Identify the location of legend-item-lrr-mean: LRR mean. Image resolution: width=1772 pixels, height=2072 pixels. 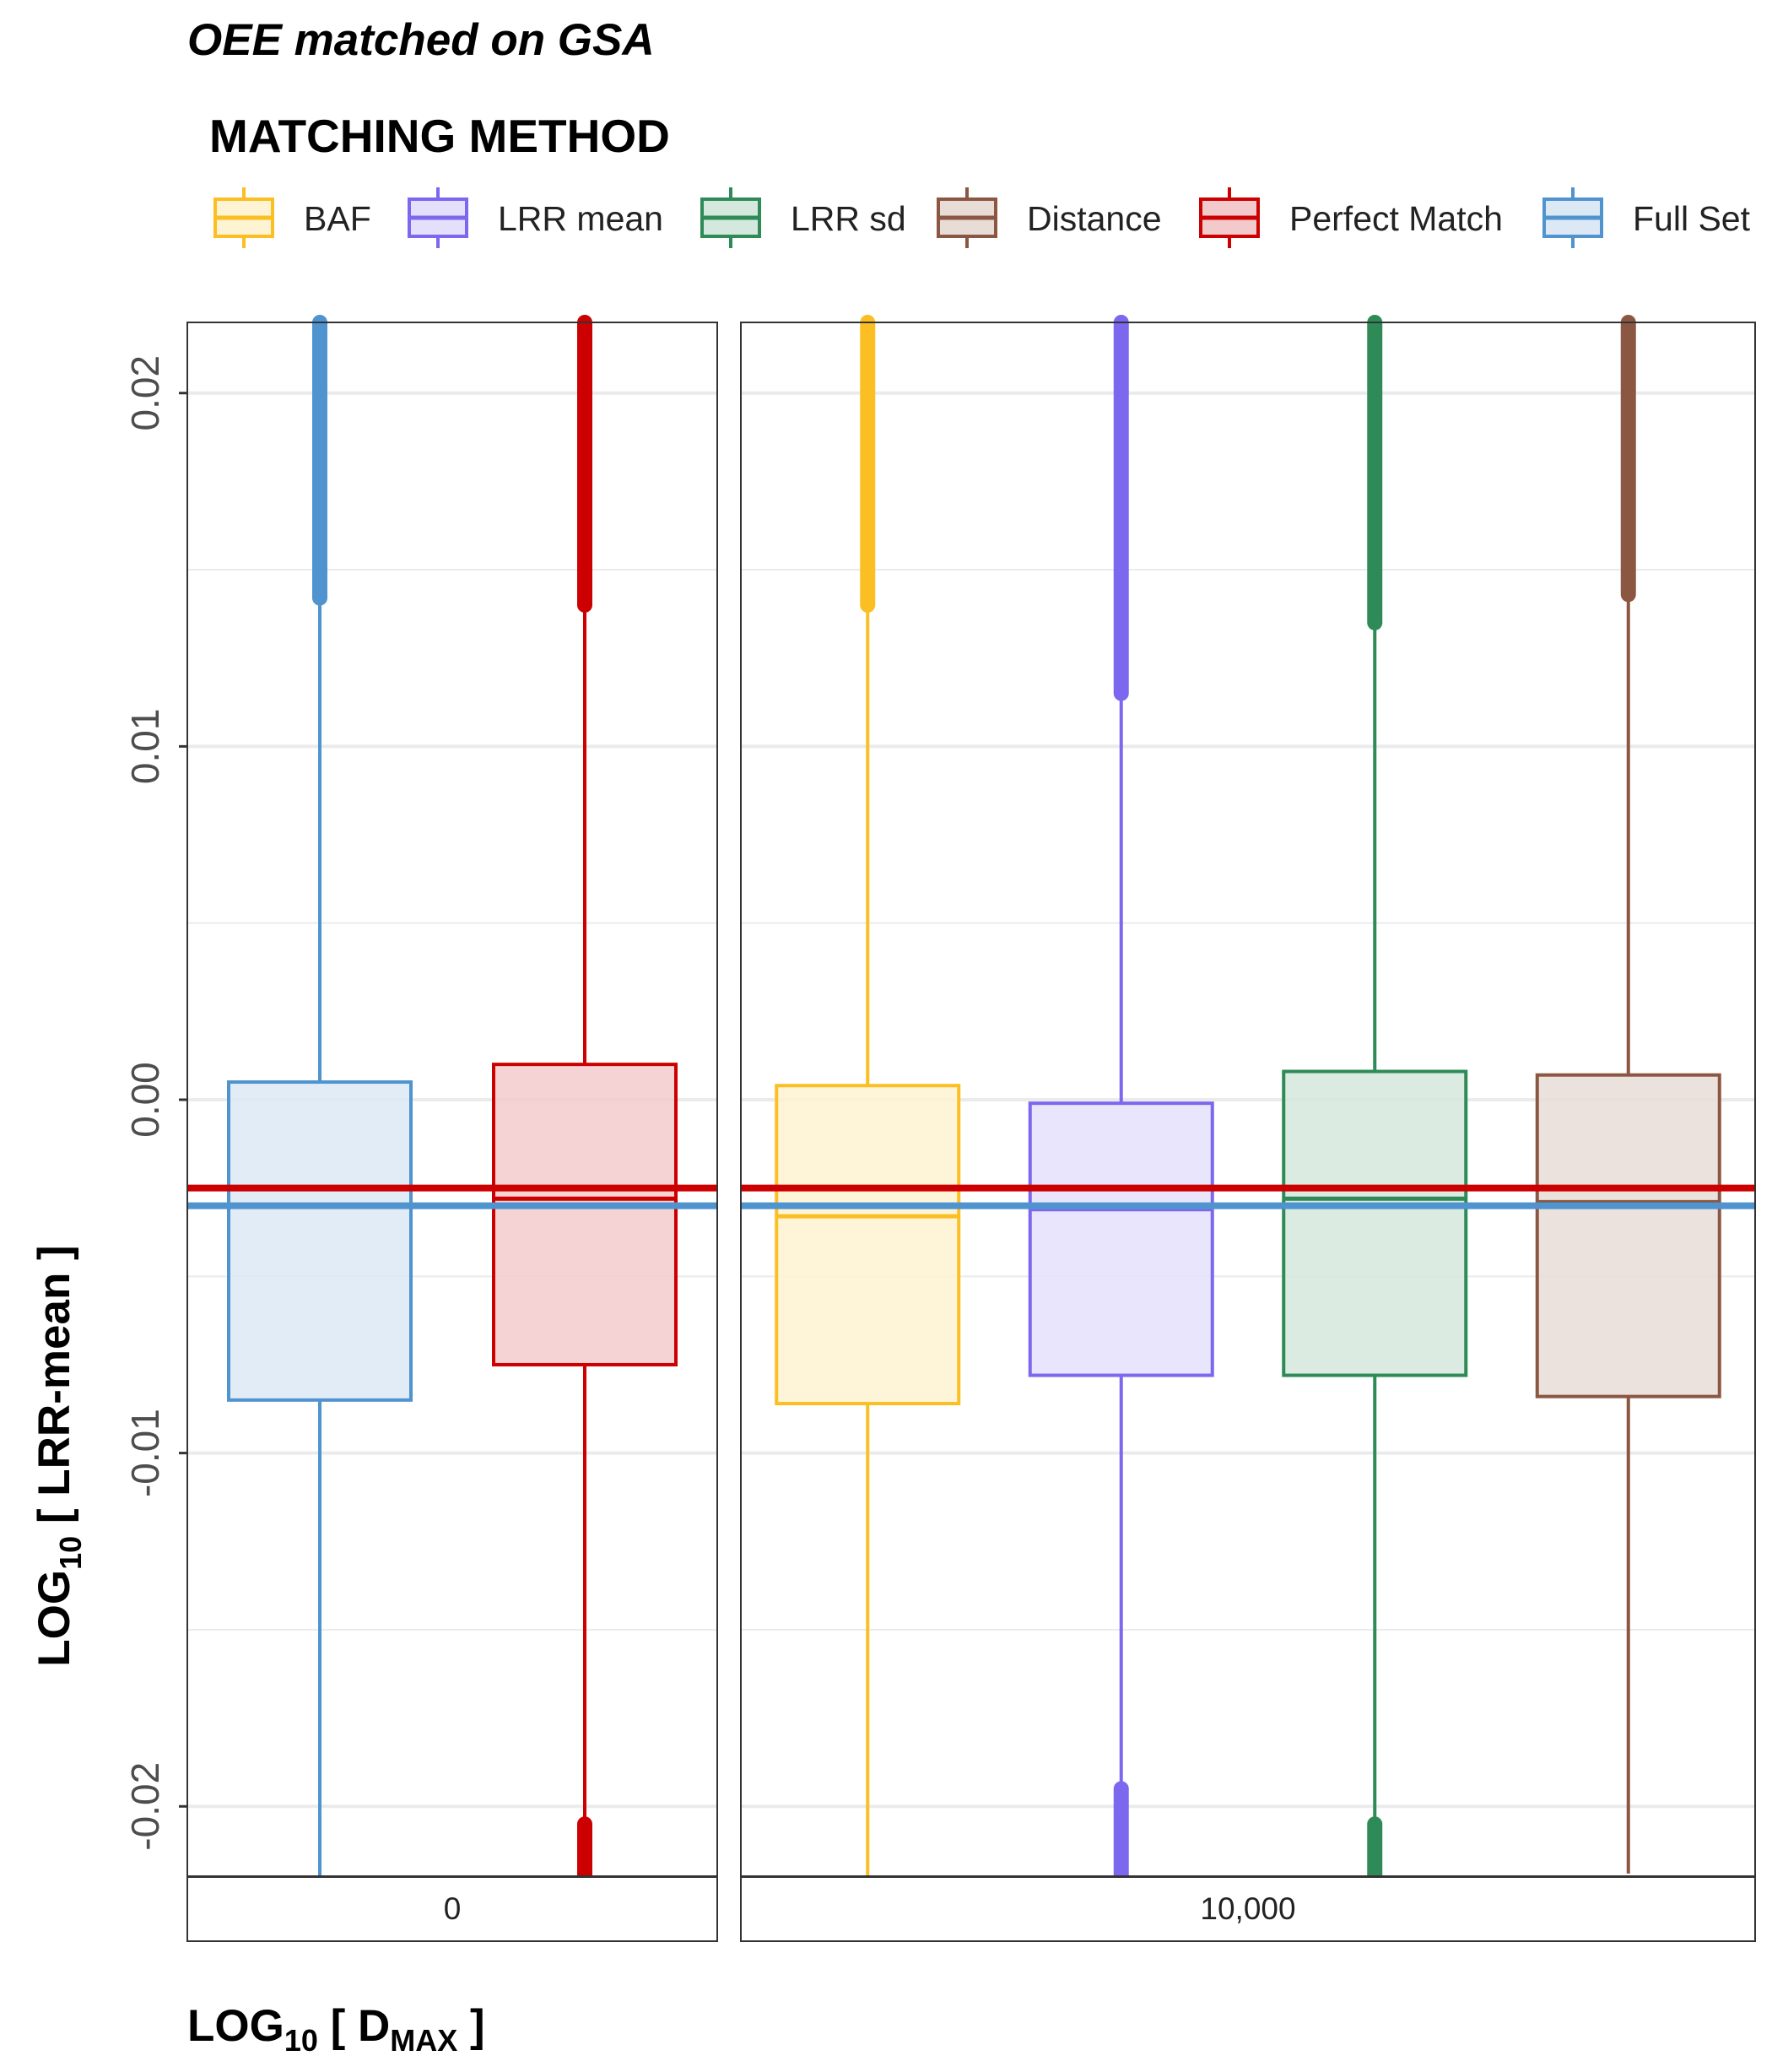
(535, 217).